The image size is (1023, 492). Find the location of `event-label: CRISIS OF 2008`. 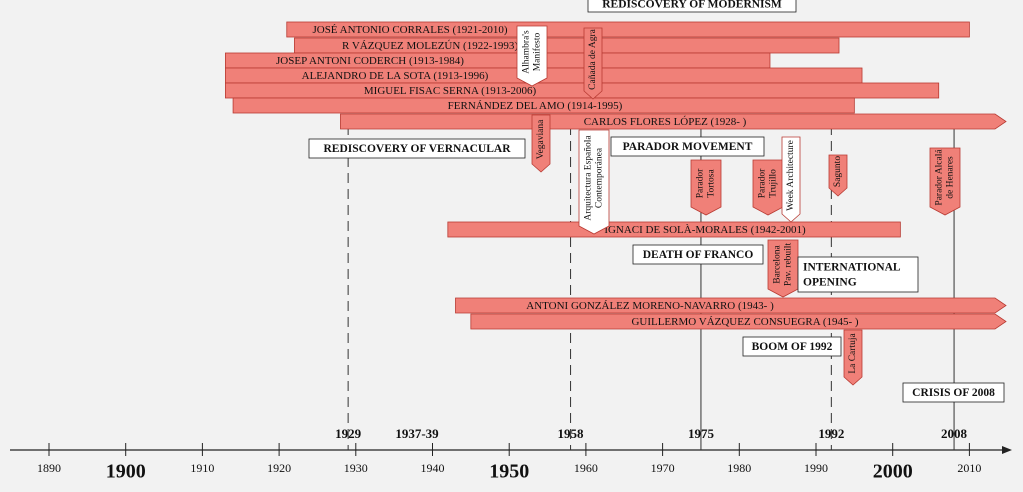

event-label: CRISIS OF 2008 is located at coordinates (953, 393).